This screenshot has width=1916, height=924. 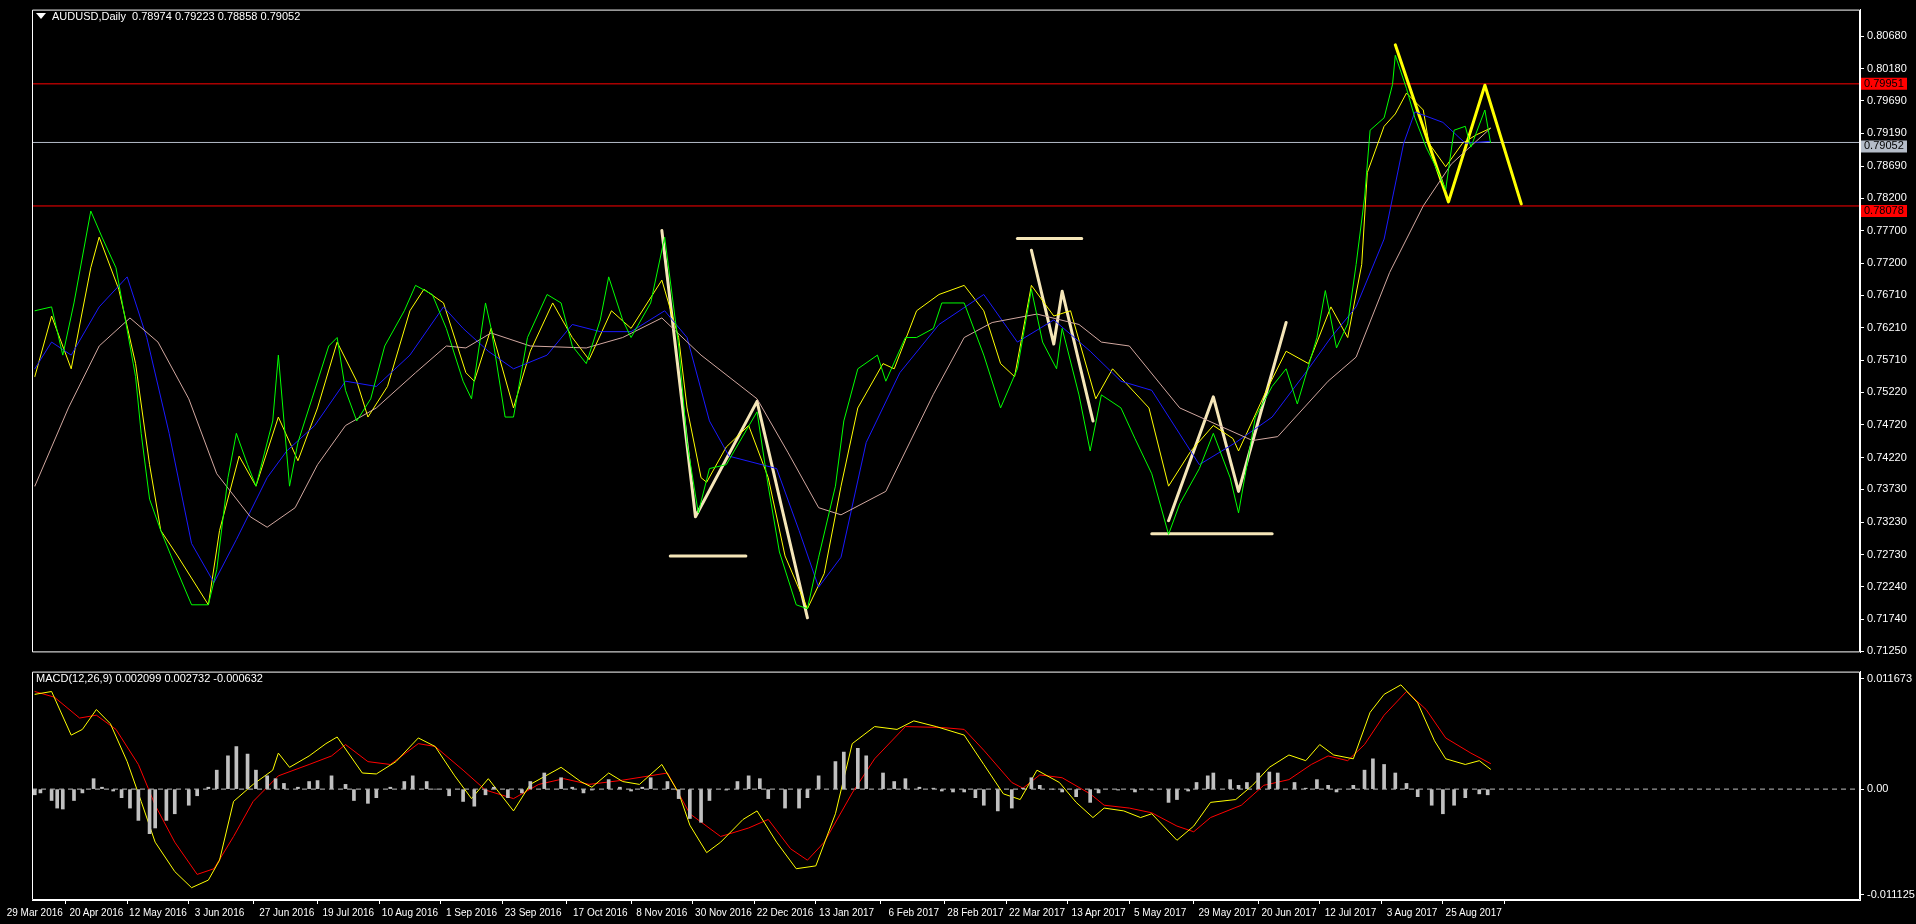 What do you see at coordinates (1887, 99) in the screenshot?
I see `y-tick-label: 0.79690` at bounding box center [1887, 99].